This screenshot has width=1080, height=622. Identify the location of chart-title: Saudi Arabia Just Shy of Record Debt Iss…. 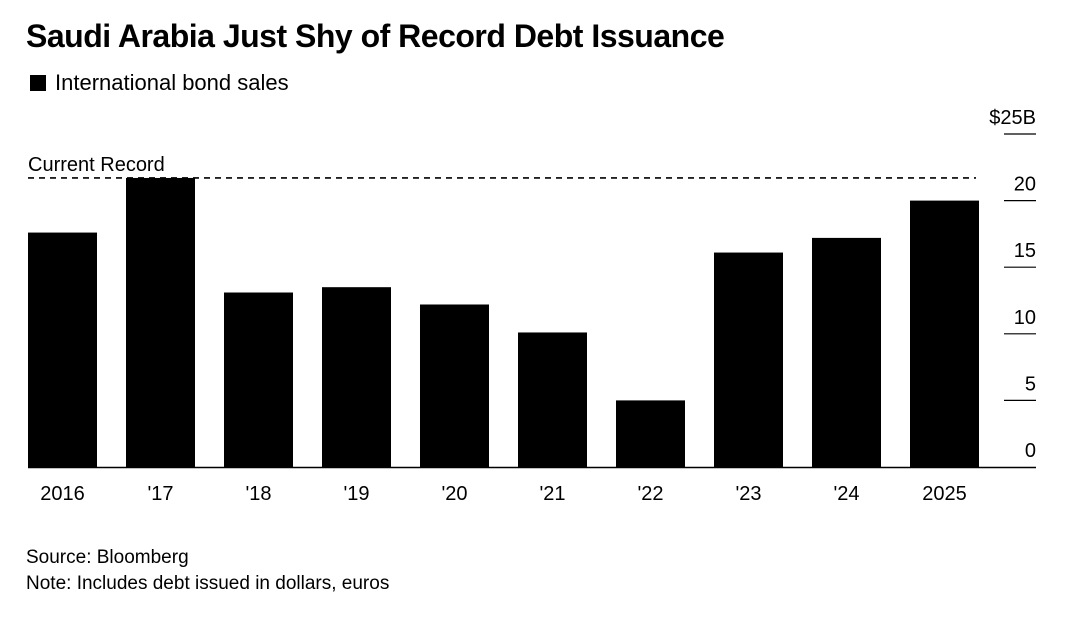
(375, 36).